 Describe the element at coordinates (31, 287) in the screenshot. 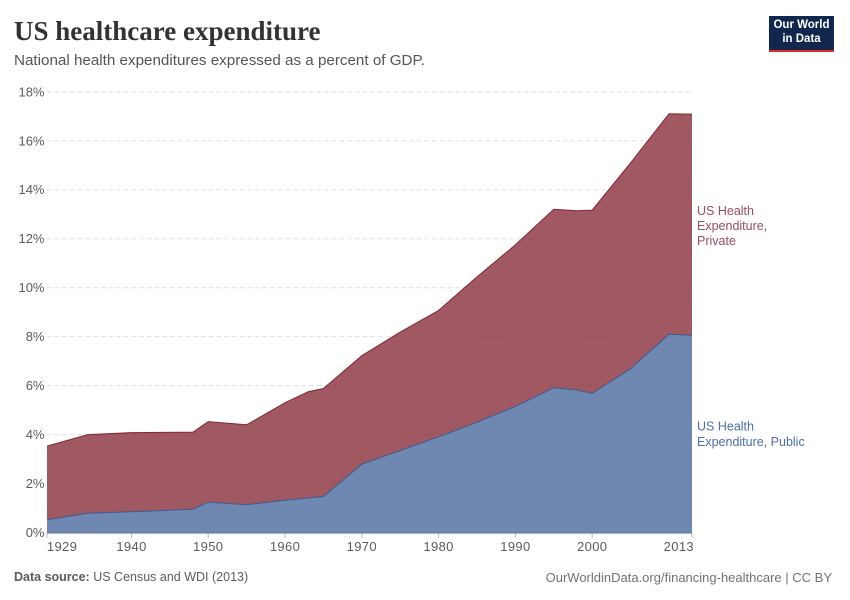

I see `svg-text: 10%` at that location.